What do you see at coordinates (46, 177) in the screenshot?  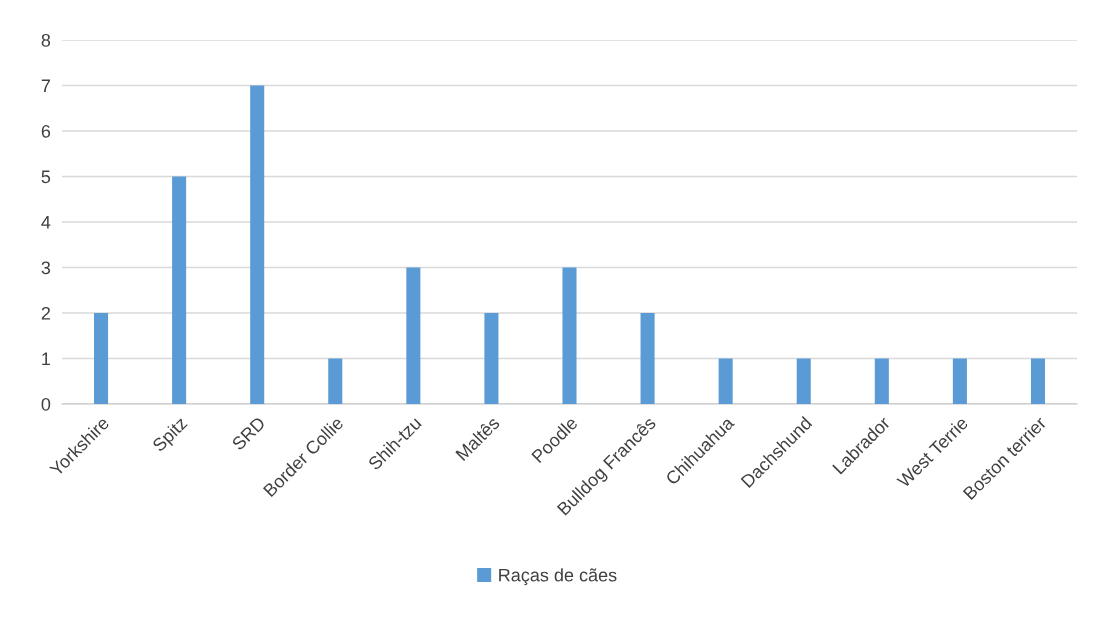 I see `y-tick-label: 5` at bounding box center [46, 177].